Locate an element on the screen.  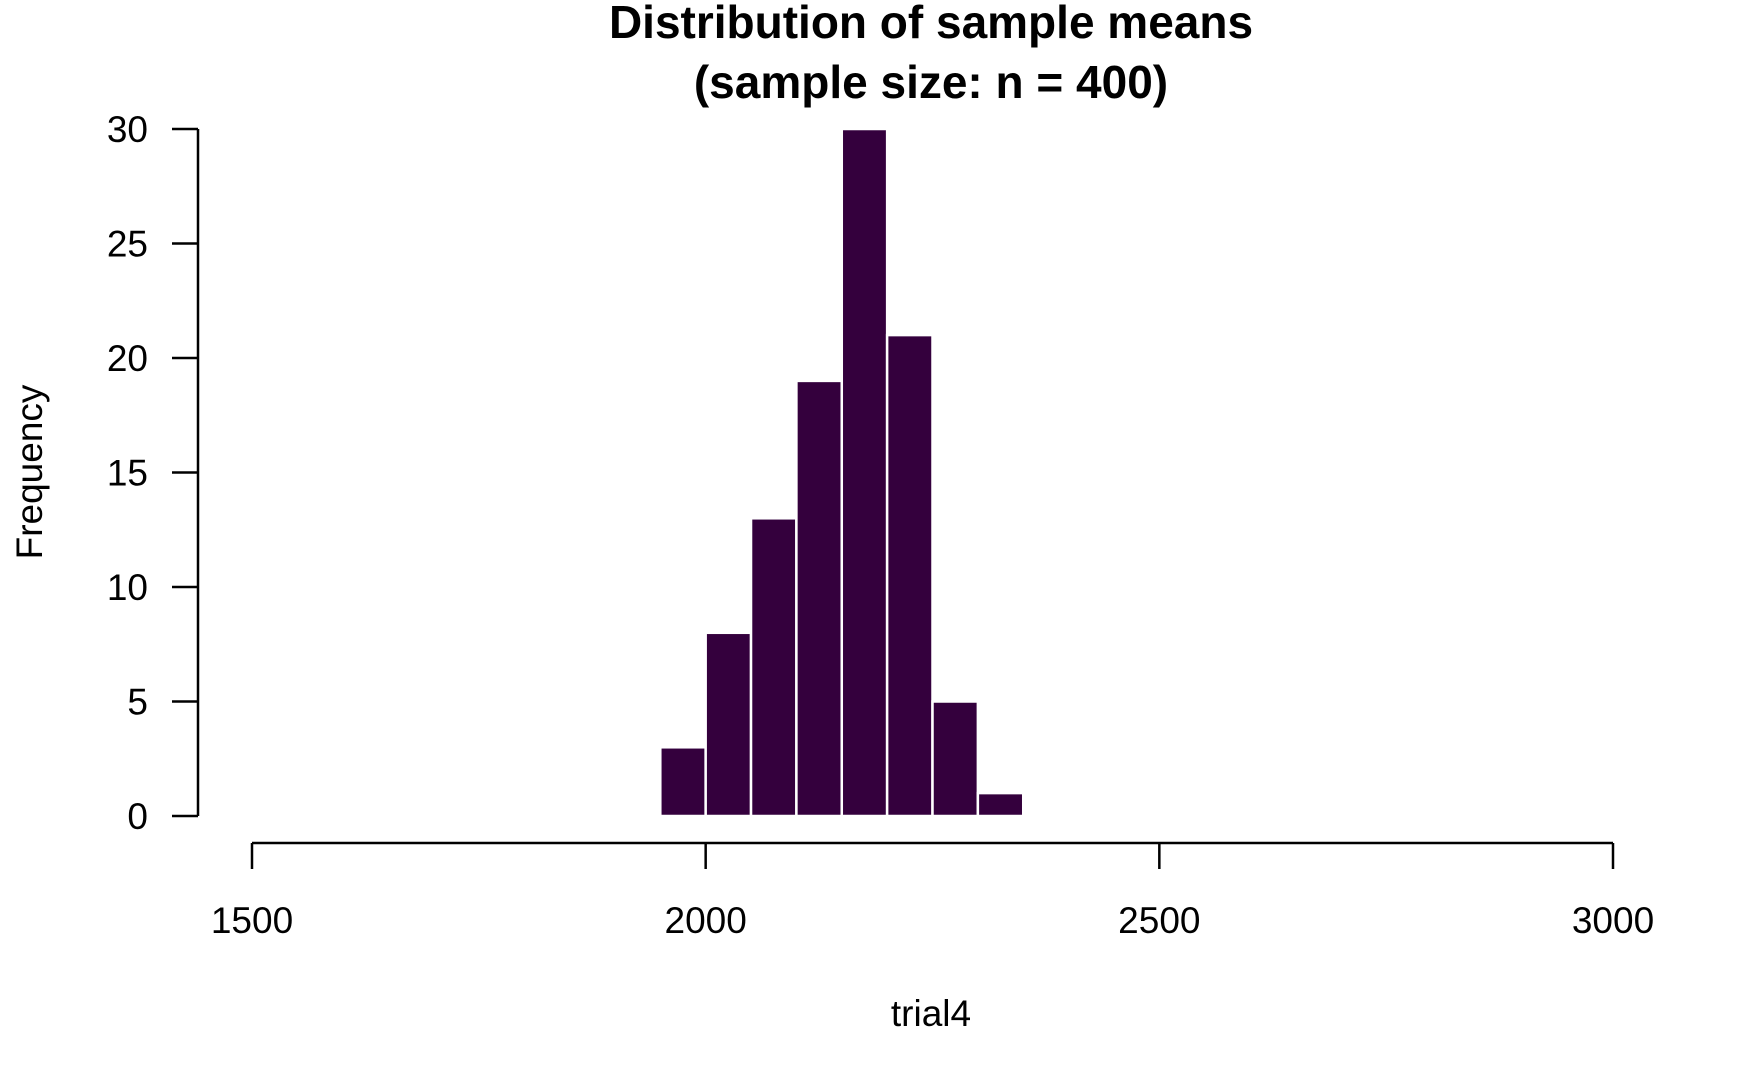
y-tick-label-1: 5 is located at coordinates (137, 702).